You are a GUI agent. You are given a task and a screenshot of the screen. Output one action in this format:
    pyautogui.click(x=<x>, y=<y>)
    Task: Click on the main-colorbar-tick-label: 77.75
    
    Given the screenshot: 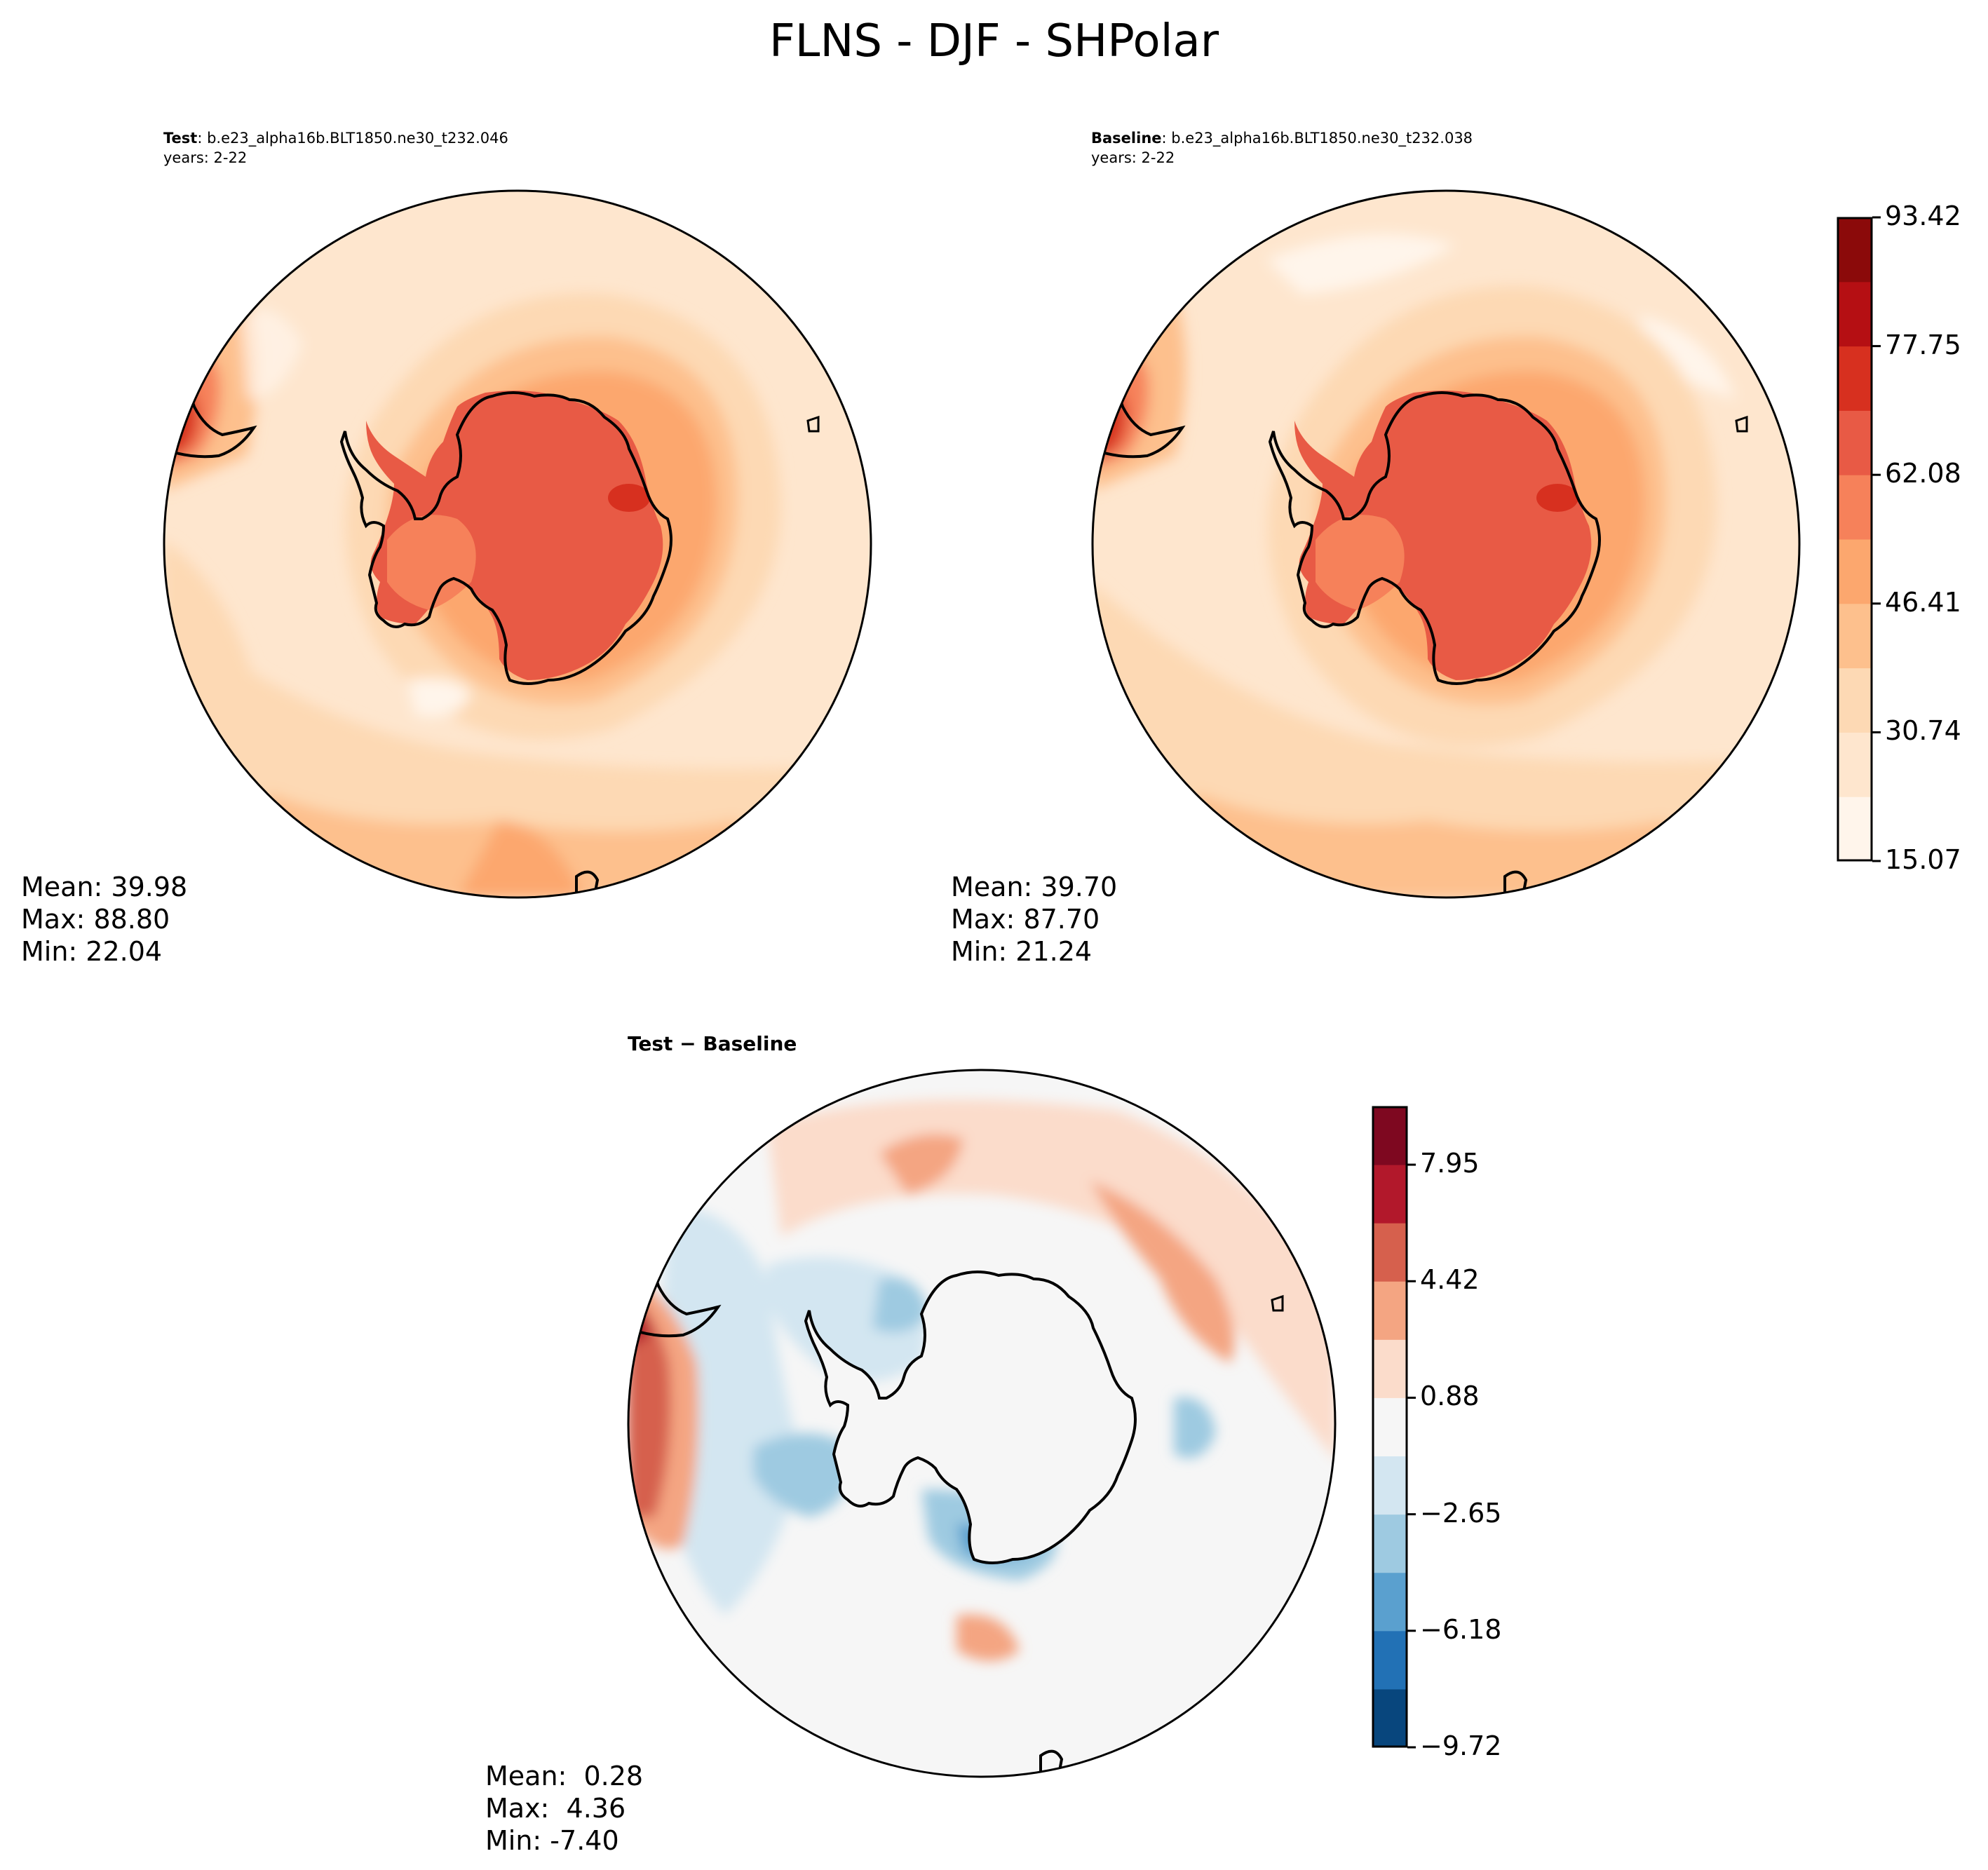 What is the action you would take?
    pyautogui.click(x=1923, y=345)
    